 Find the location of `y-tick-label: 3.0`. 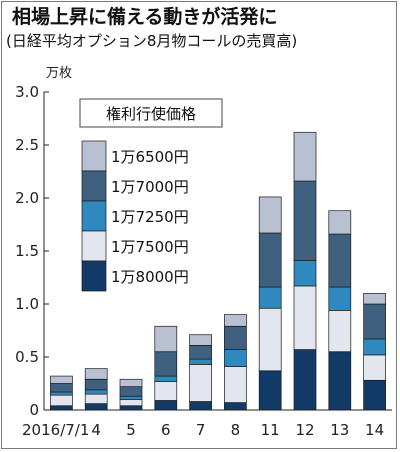

y-tick-label: 3.0 is located at coordinates (27, 92).